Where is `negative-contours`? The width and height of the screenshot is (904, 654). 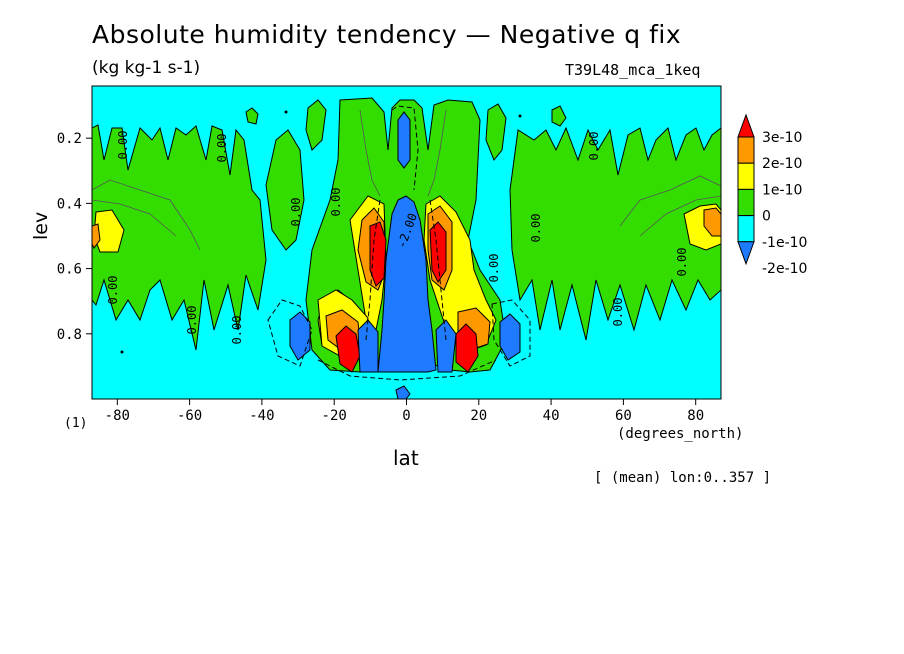 negative-contours is located at coordinates (399, 243).